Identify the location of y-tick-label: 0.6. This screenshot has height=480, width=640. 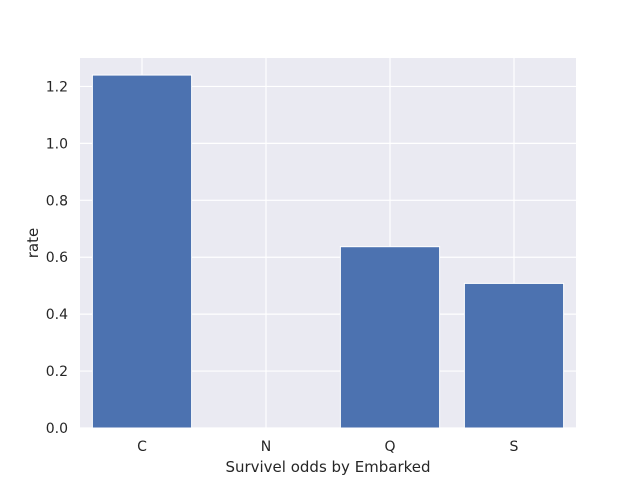
(57, 258).